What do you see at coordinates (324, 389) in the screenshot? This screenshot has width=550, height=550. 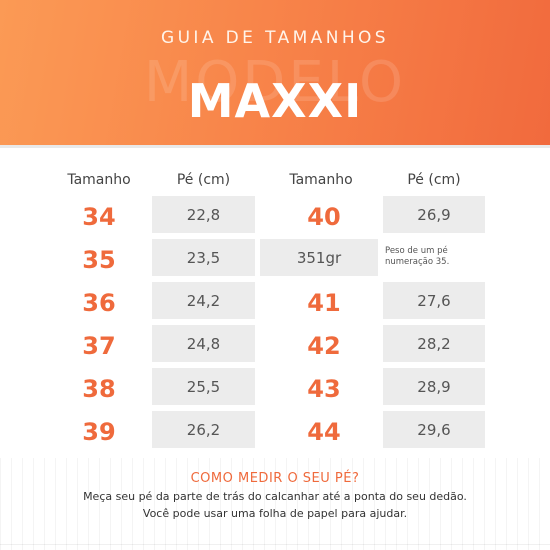 I see `size-number: 43` at bounding box center [324, 389].